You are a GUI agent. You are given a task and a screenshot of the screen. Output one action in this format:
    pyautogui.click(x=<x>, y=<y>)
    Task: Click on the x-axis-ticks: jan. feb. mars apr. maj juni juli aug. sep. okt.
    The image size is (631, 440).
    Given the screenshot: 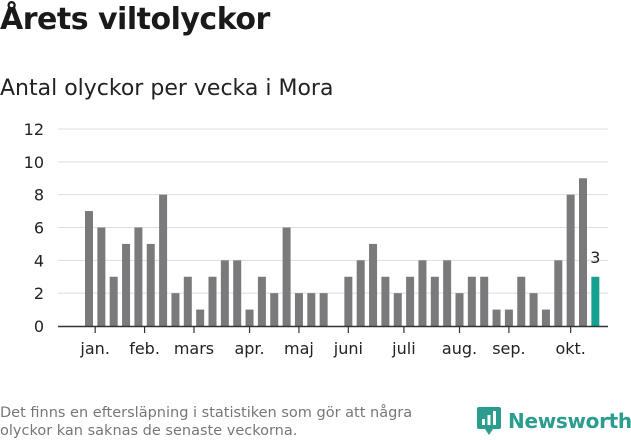 What is the action you would take?
    pyautogui.click(x=332, y=342)
    